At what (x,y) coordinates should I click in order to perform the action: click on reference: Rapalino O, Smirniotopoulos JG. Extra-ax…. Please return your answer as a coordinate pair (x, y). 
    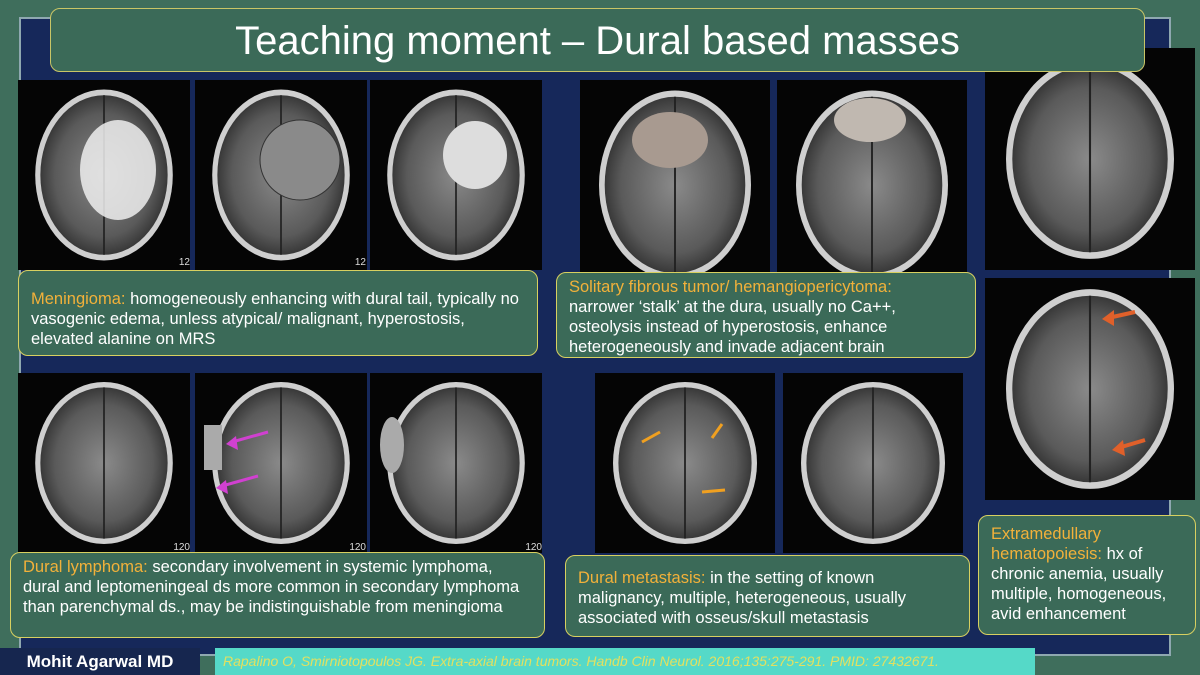
    Looking at the image, I should click on (625, 661).